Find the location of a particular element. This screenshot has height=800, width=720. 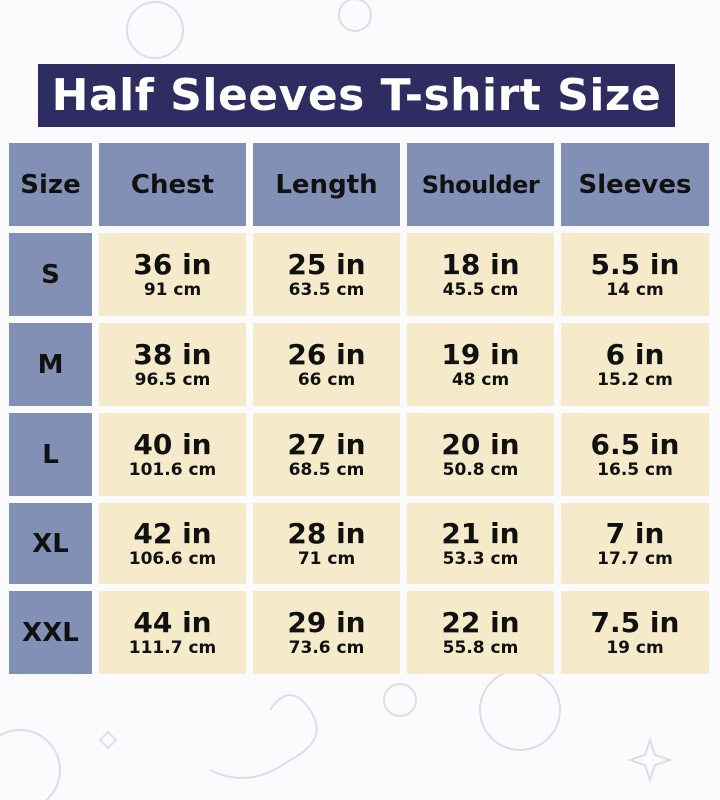

size-label-m: M is located at coordinates (50, 364).